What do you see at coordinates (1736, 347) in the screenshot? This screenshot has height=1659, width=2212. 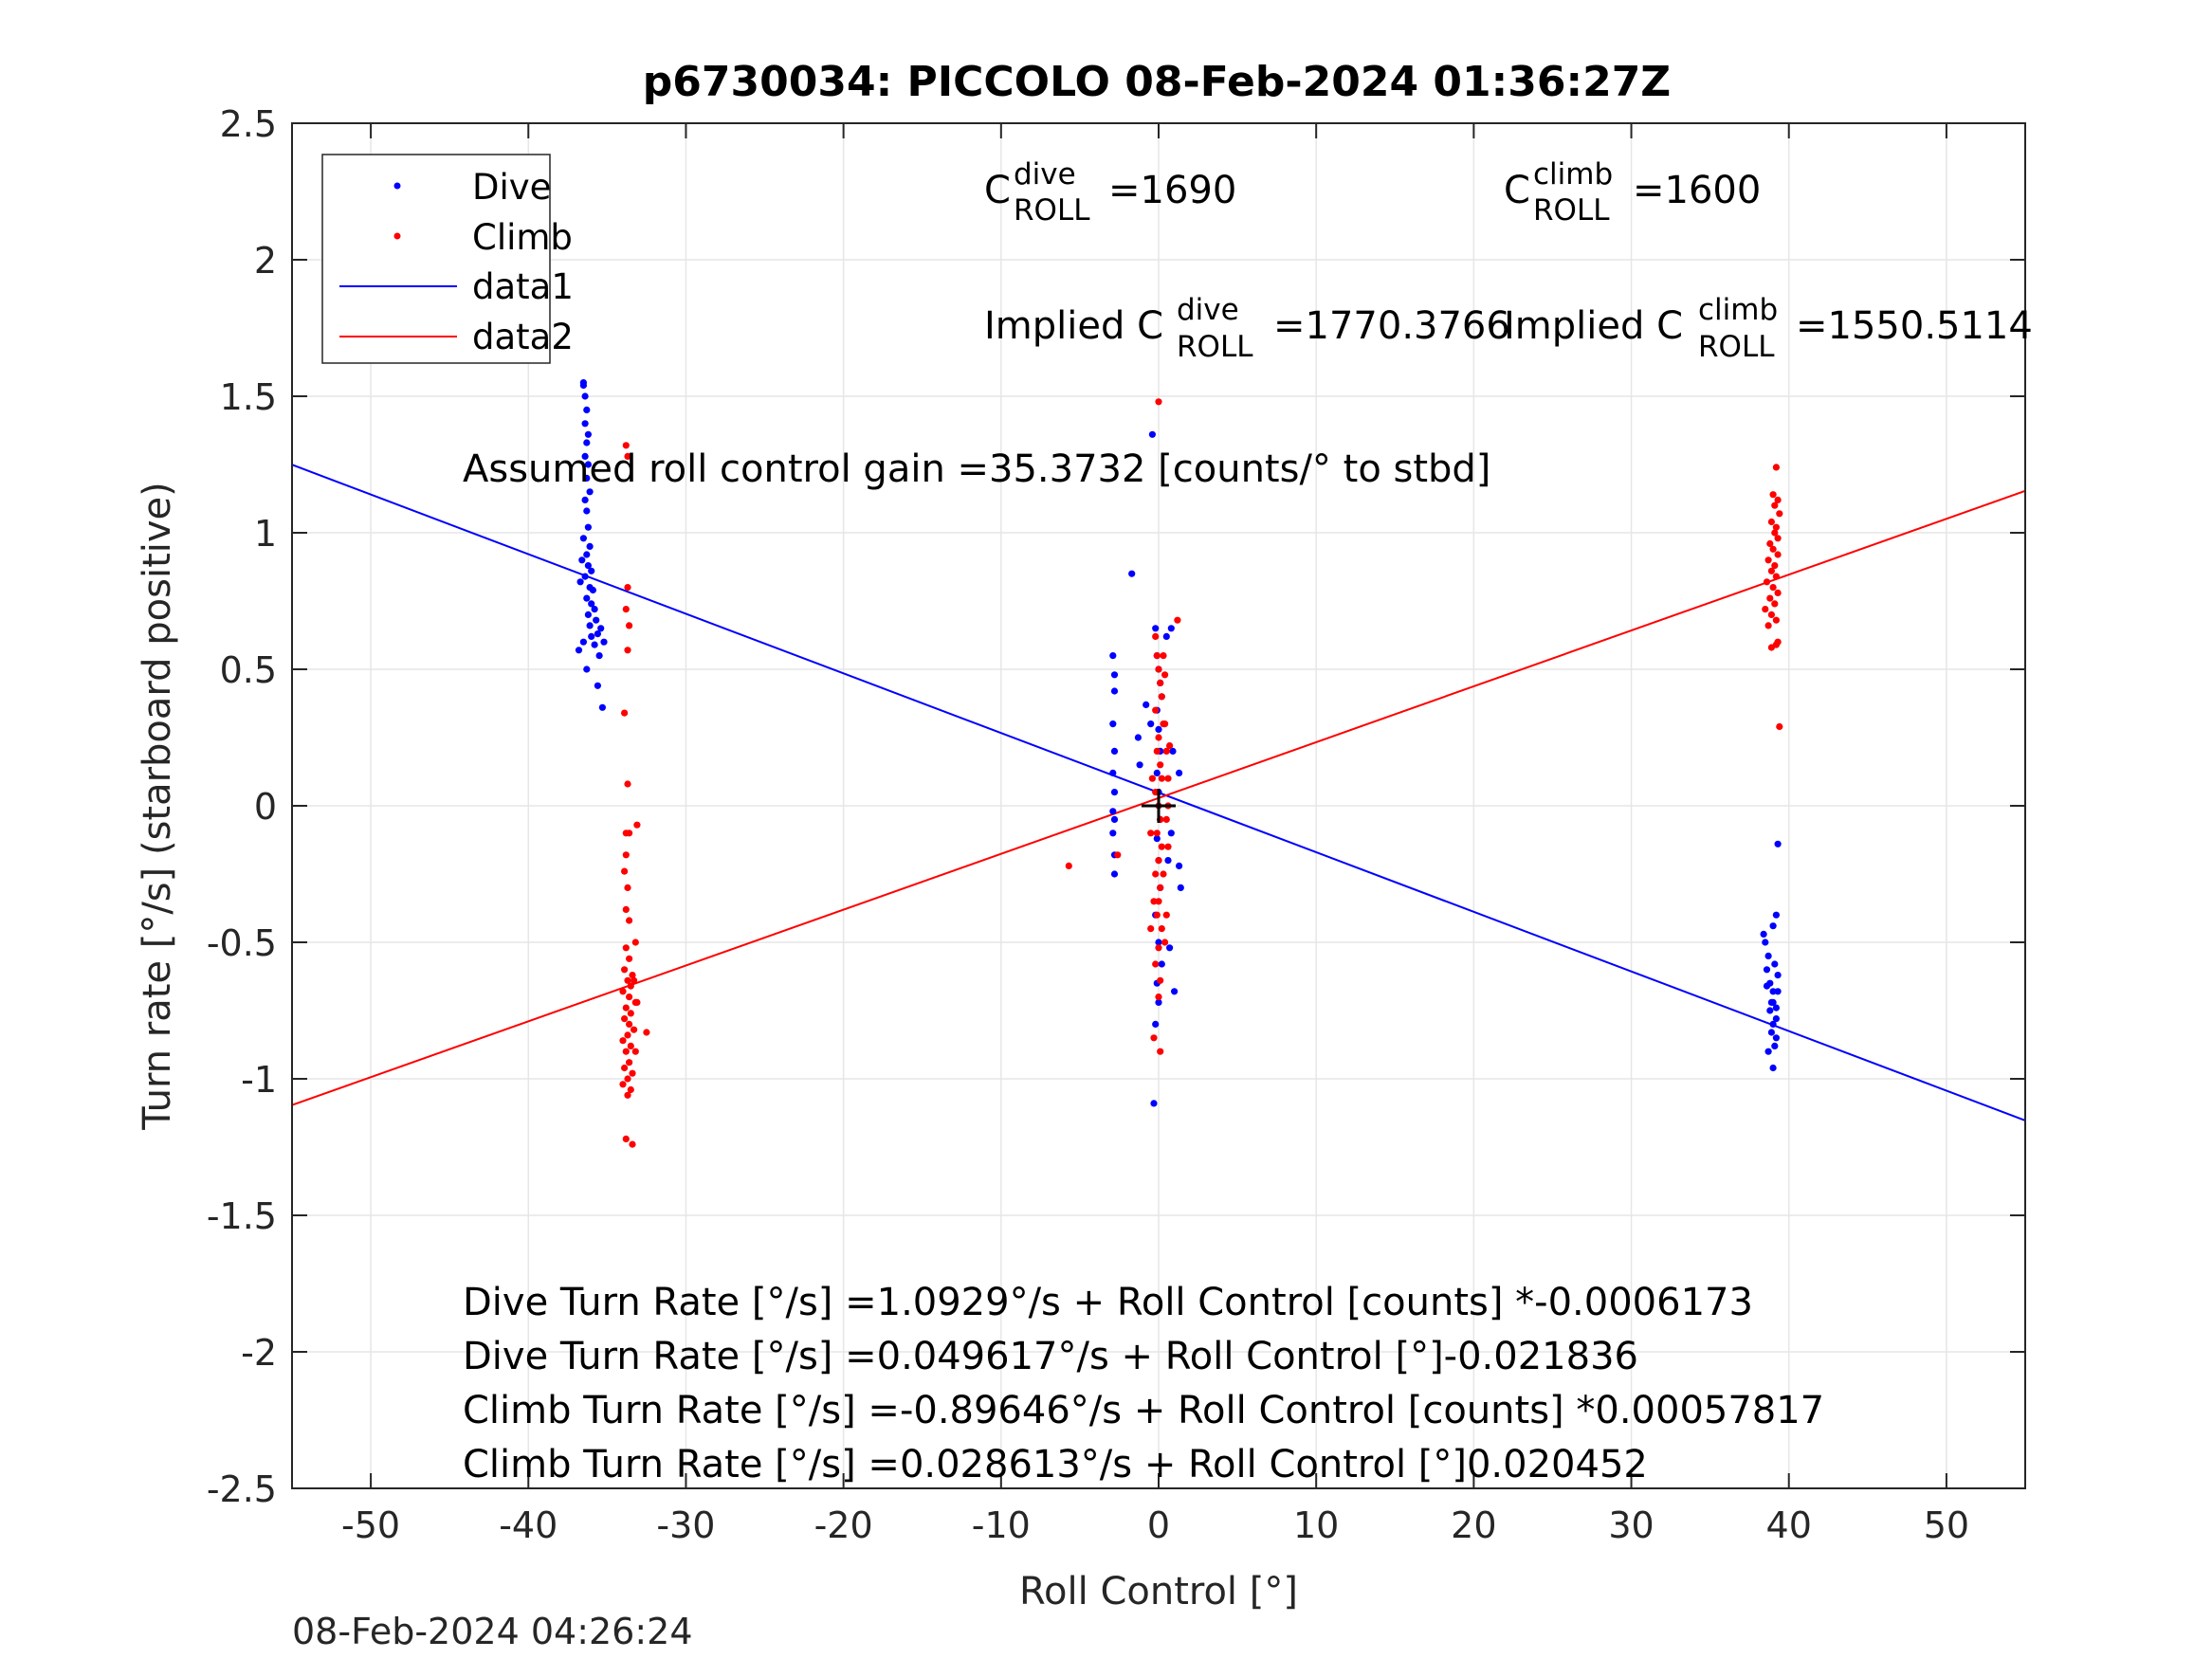 I see `implied-climb-sub: ROLL` at bounding box center [1736, 347].